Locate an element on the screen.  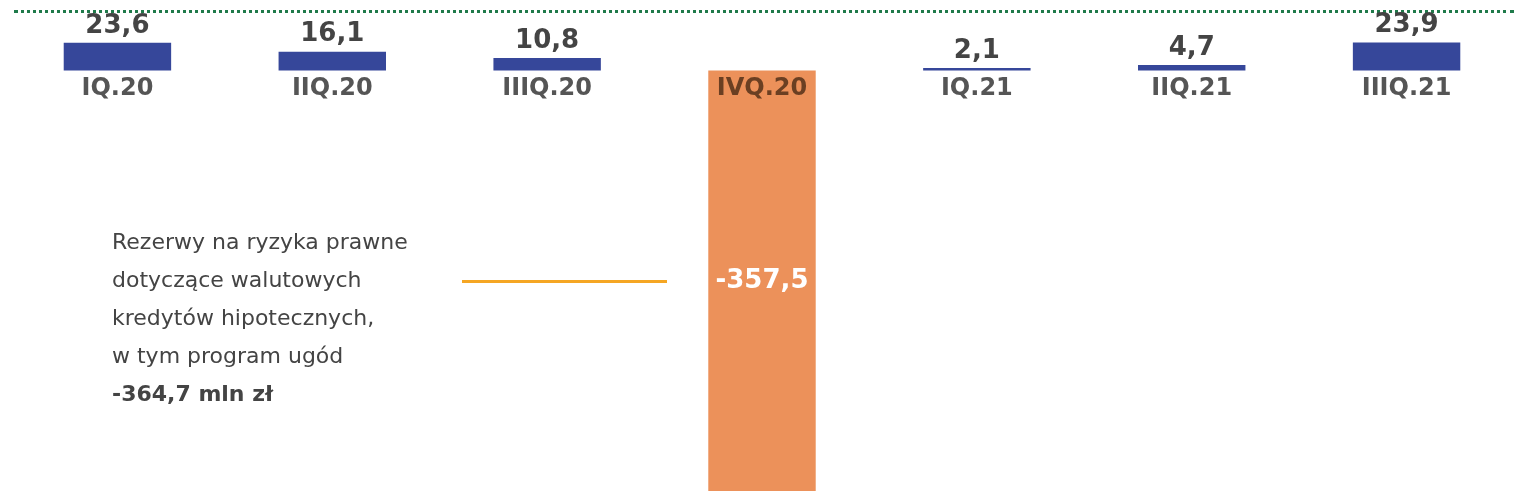
x-tick-label: IIQ.20 is located at coordinates (332, 86).